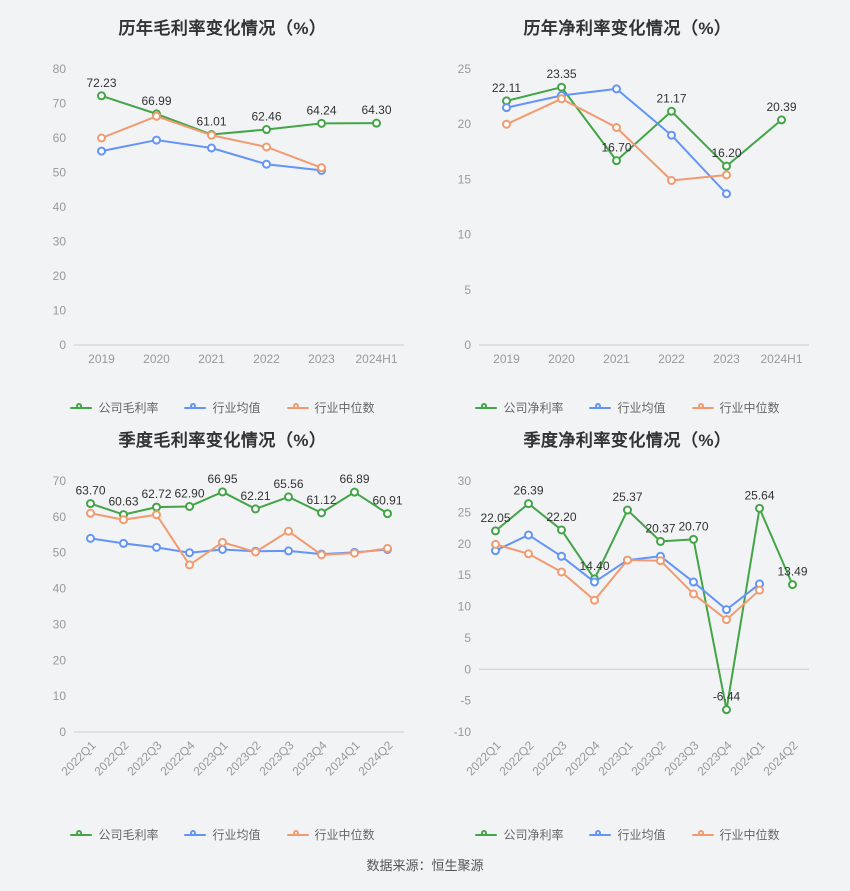 The width and height of the screenshot is (850, 891). What do you see at coordinates (123, 502) in the screenshot?
I see `data-point-label: 60.63` at bounding box center [123, 502].